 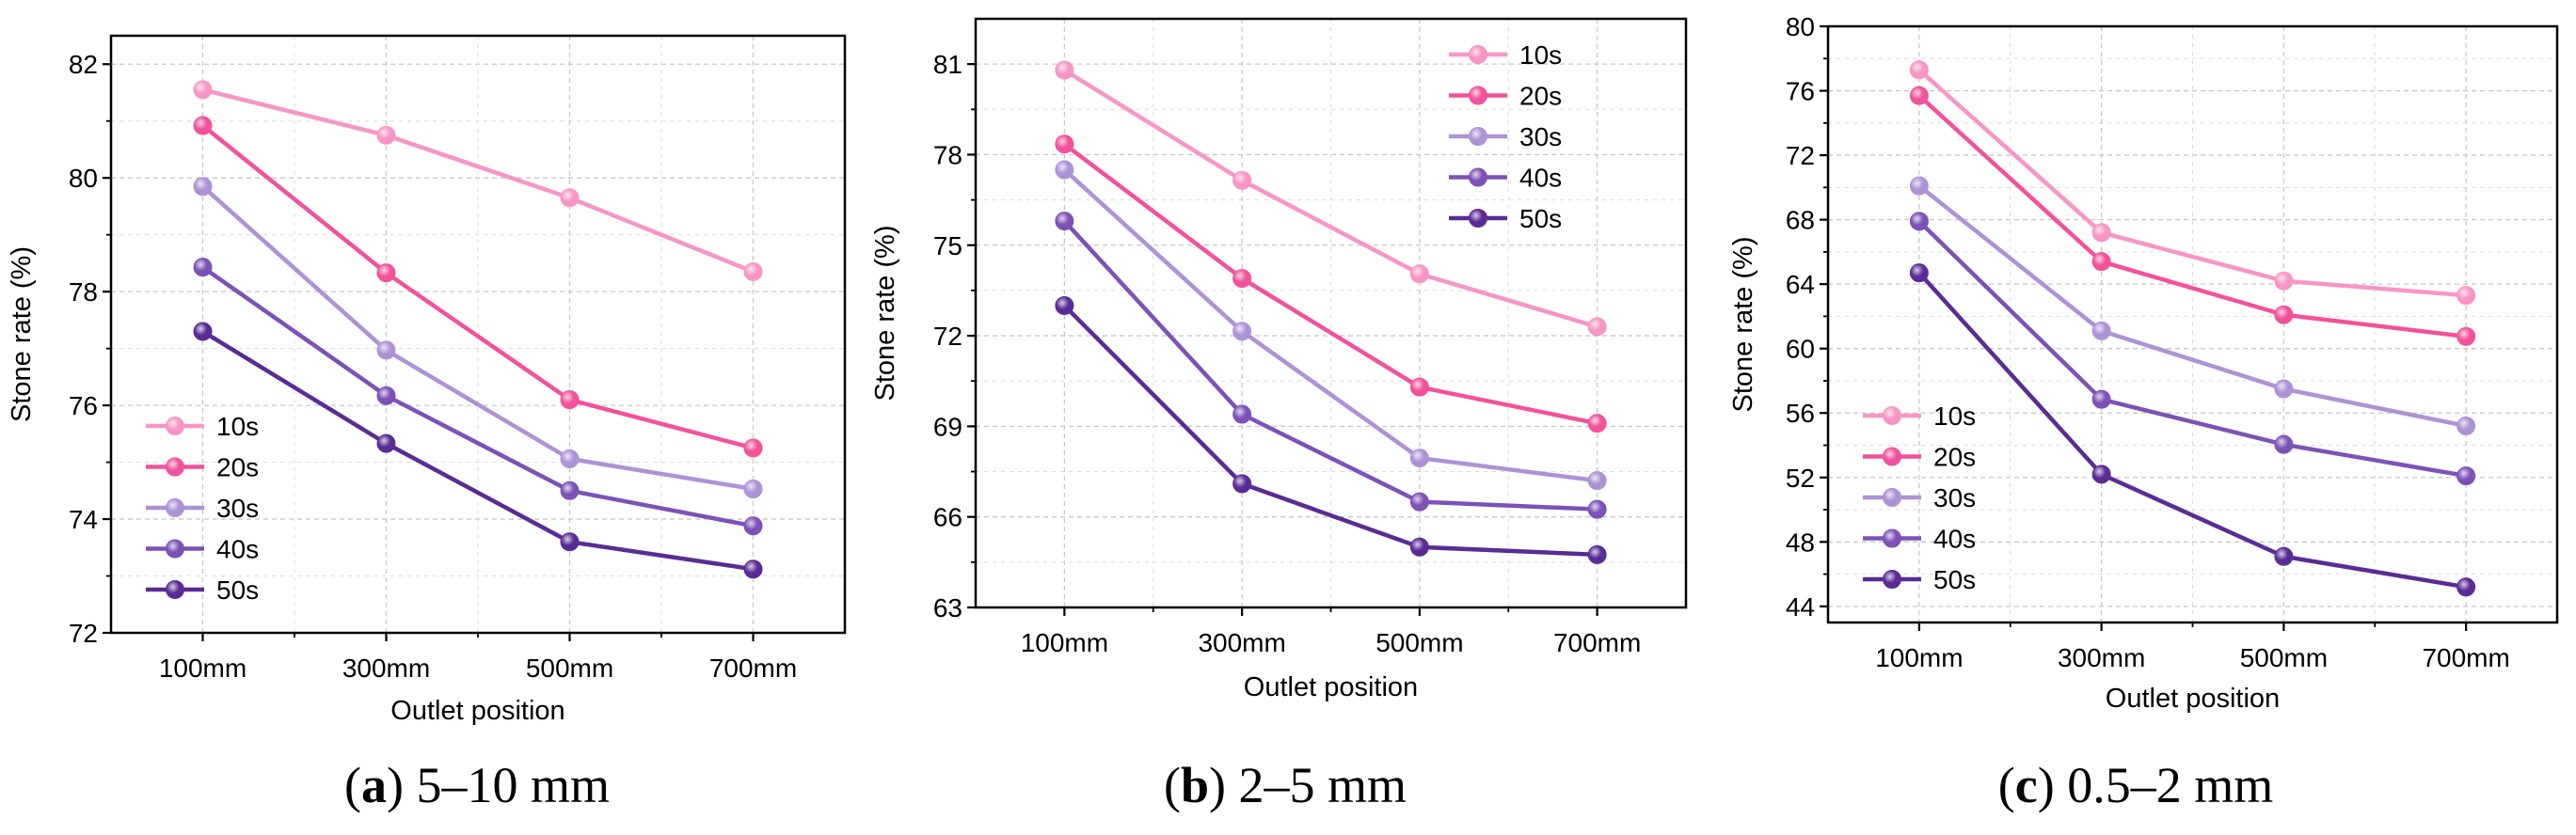 What do you see at coordinates (238, 590) in the screenshot?
I see `chart-a-legend-label-50s: 50s` at bounding box center [238, 590].